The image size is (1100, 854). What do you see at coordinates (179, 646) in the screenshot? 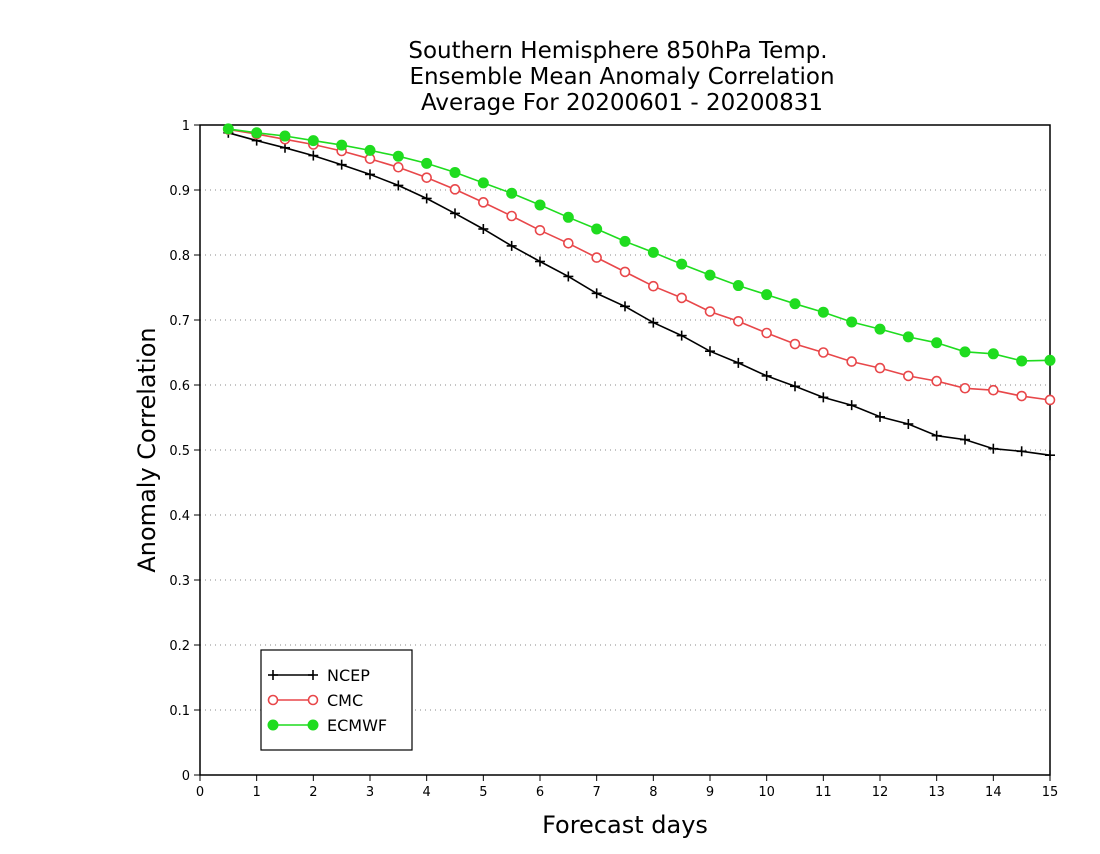
I see `y-tick-label: 0.2` at bounding box center [179, 646].